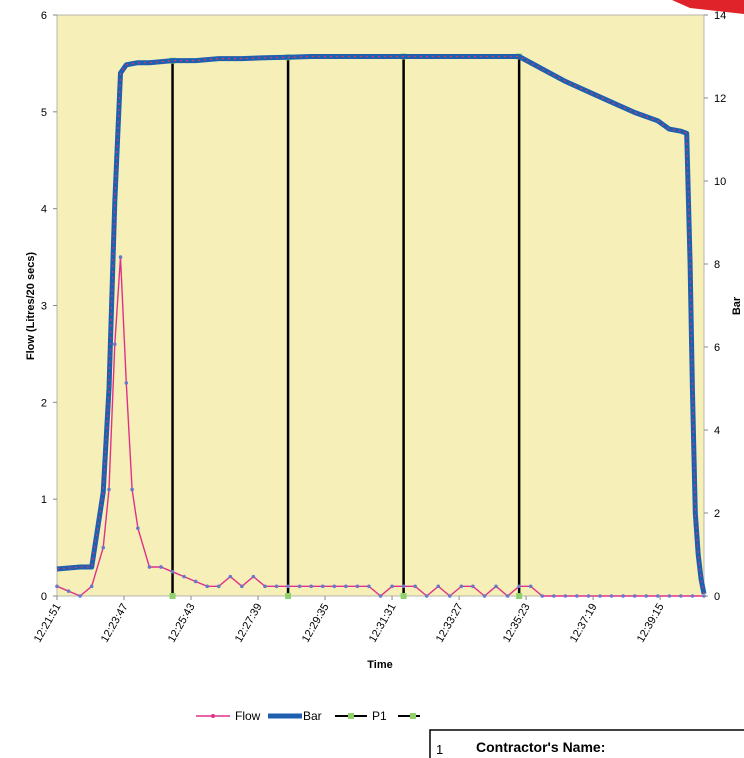 This screenshot has height=758, width=744. I want to click on info-box: 1 Contractor's Name:, so click(586, 743).